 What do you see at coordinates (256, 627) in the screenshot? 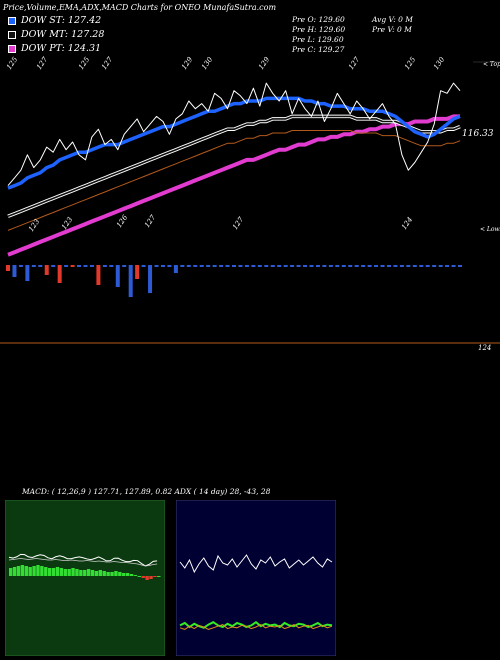
I see `minus-di-line` at bounding box center [256, 627].